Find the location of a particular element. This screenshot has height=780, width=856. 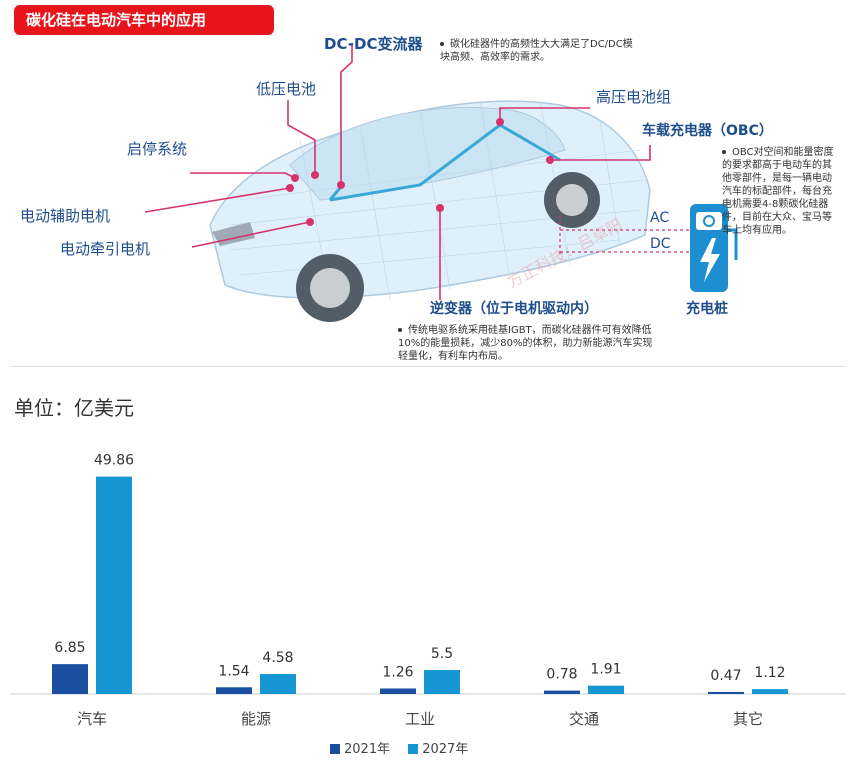

start-stop-label: 启停系统 is located at coordinates (157, 149).